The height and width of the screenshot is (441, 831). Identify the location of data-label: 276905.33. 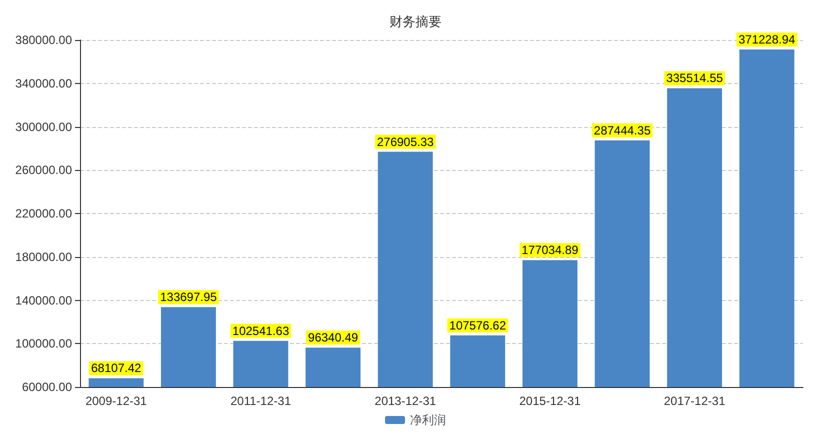
(405, 141).